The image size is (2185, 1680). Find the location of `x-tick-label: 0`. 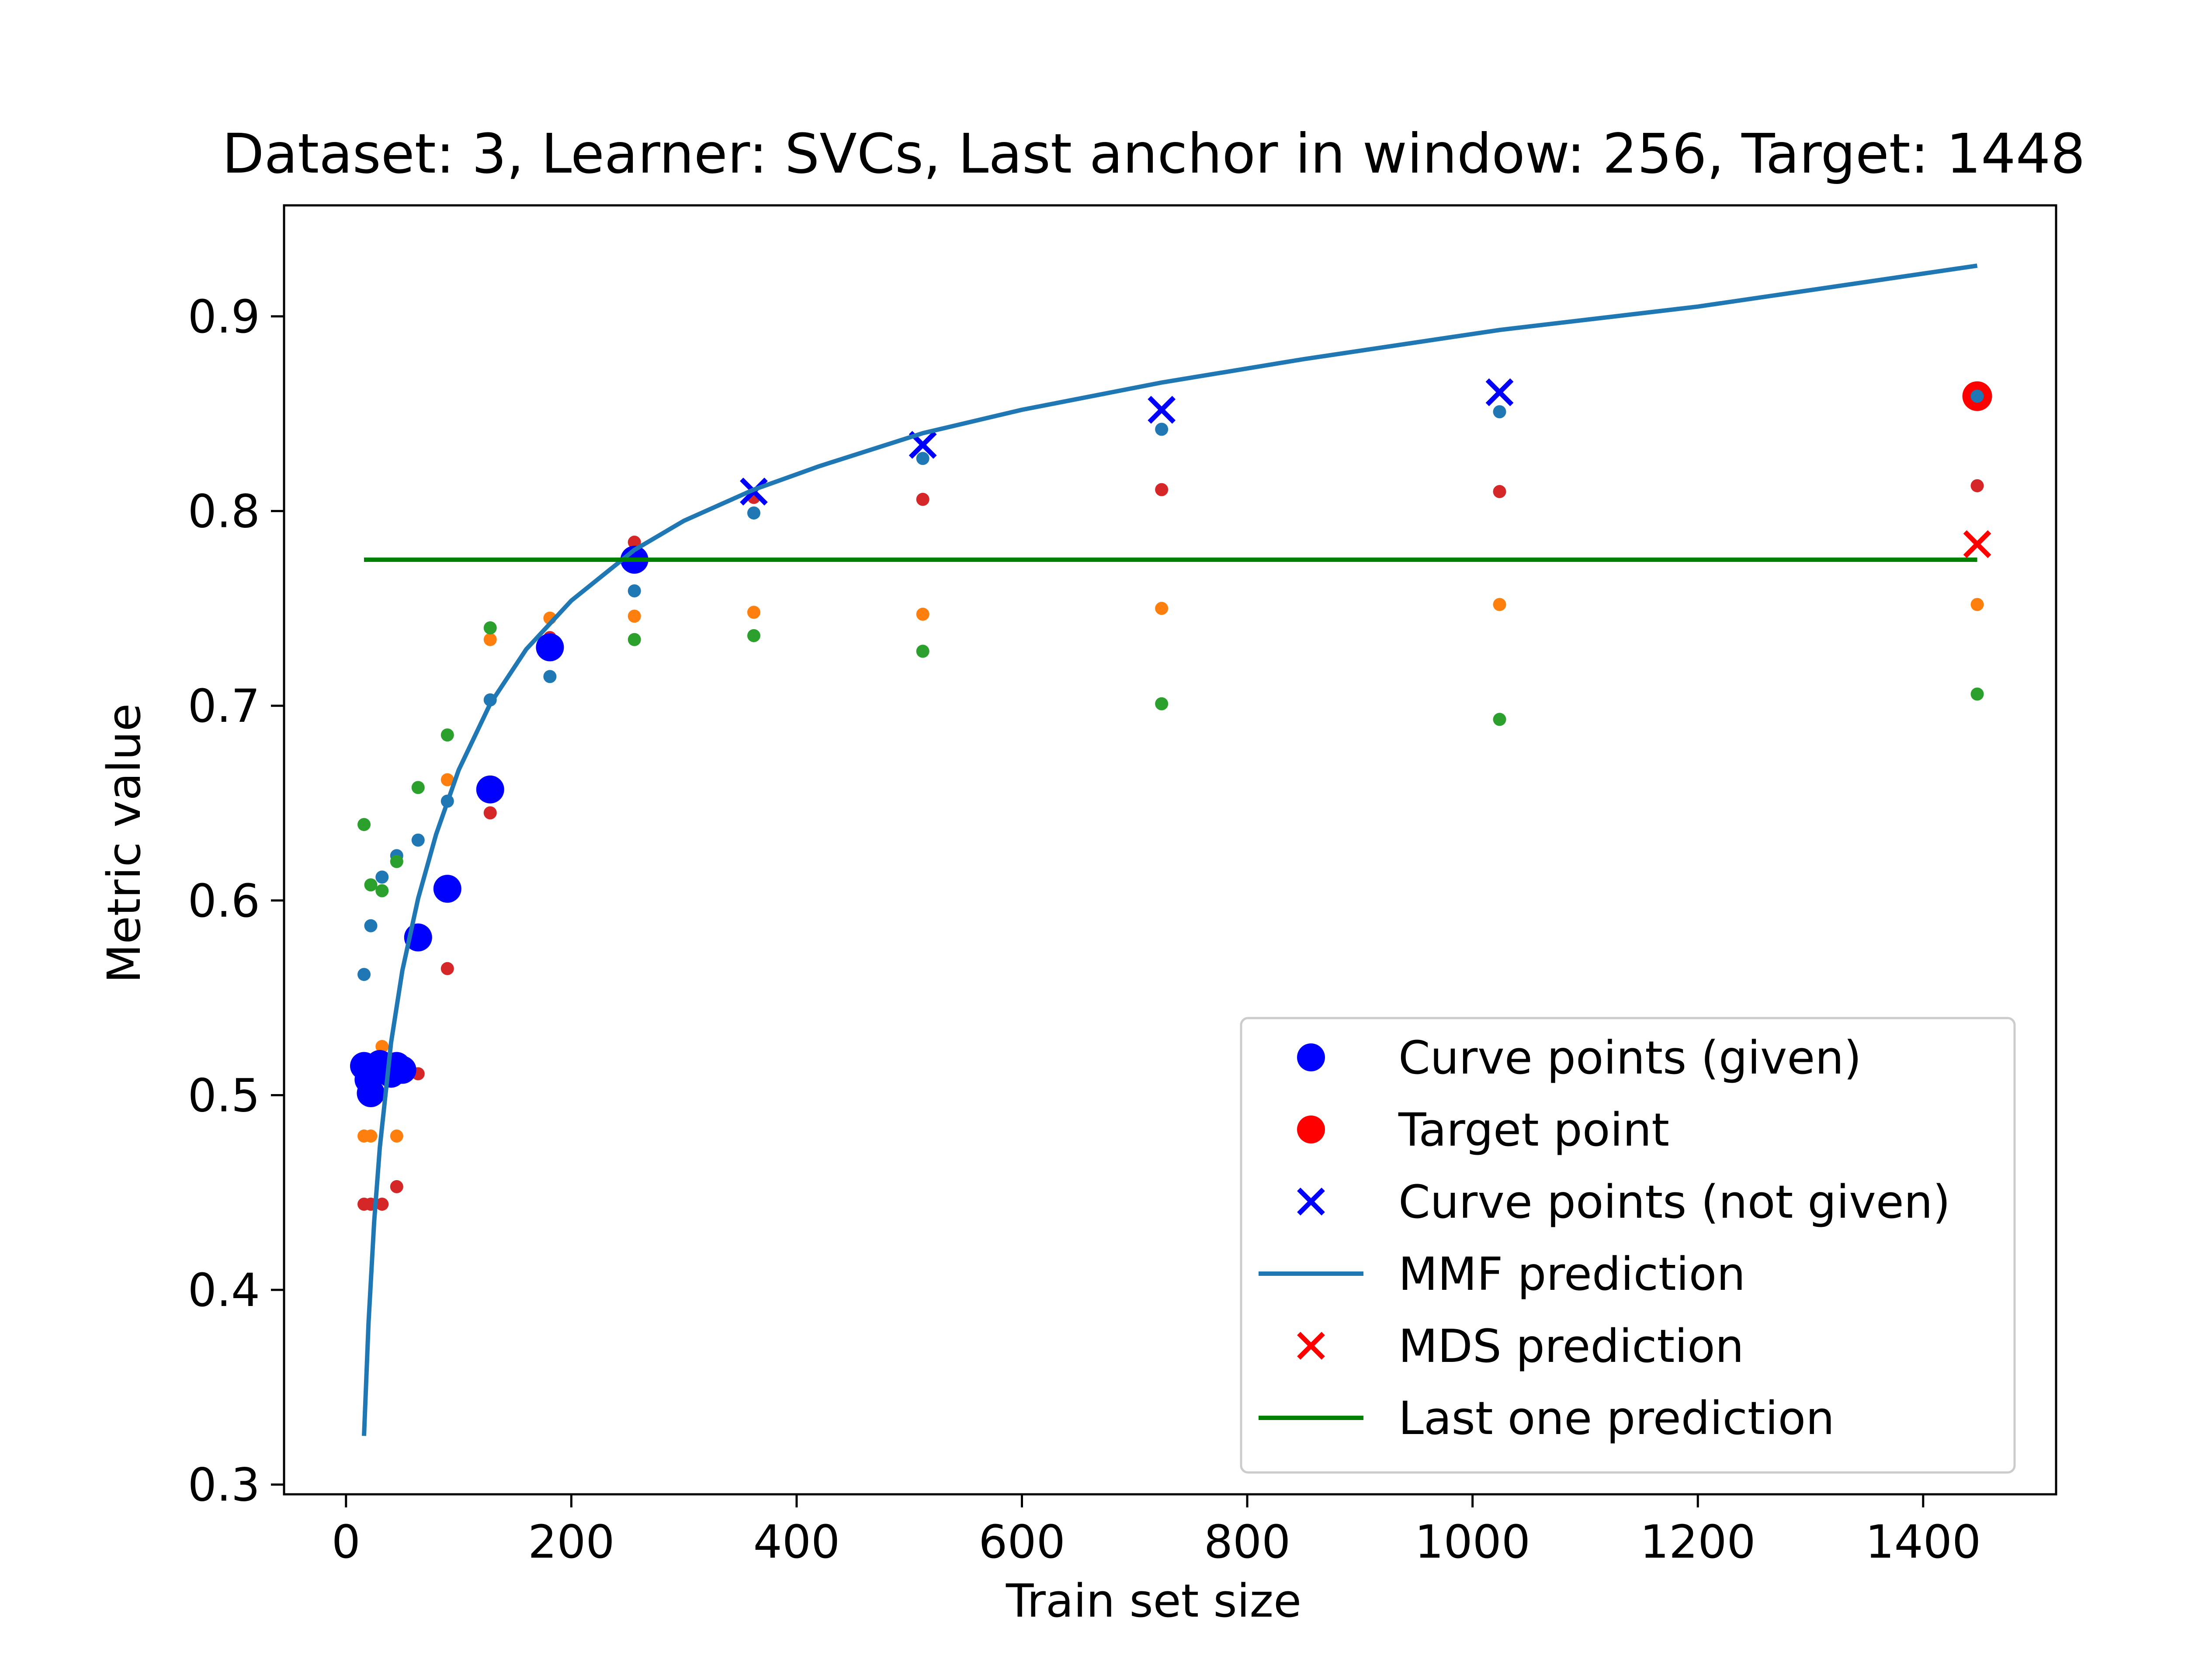

x-tick-label: 0 is located at coordinates (347, 1542).